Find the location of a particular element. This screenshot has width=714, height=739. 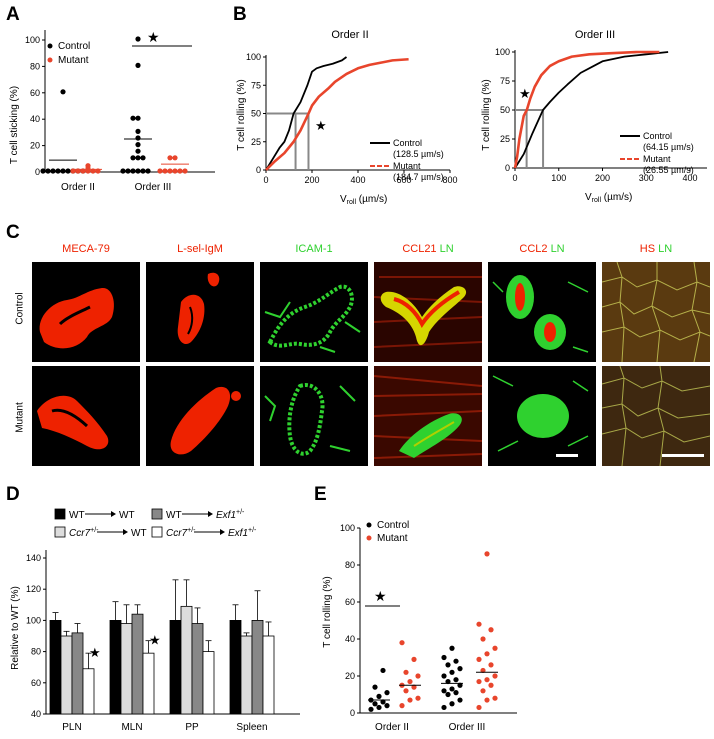

panel-label-d: D is located at coordinates (13, 494).